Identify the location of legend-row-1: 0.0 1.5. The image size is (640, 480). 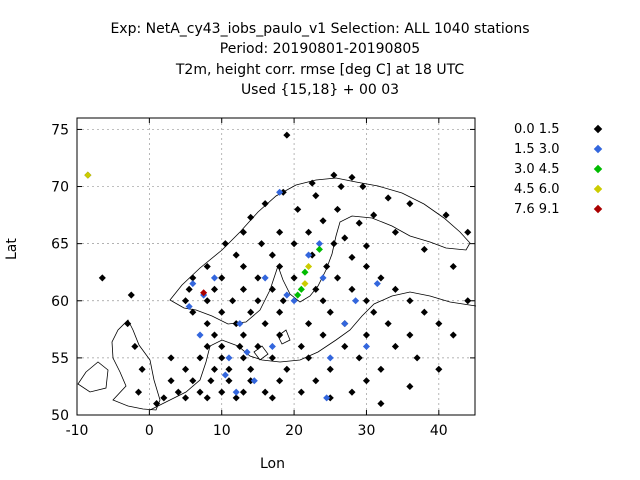
(555, 130).